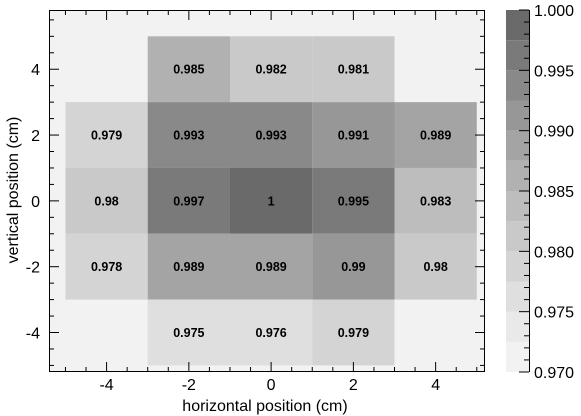 This screenshot has width=581, height=416. I want to click on x-tick-label: 2, so click(353, 385).